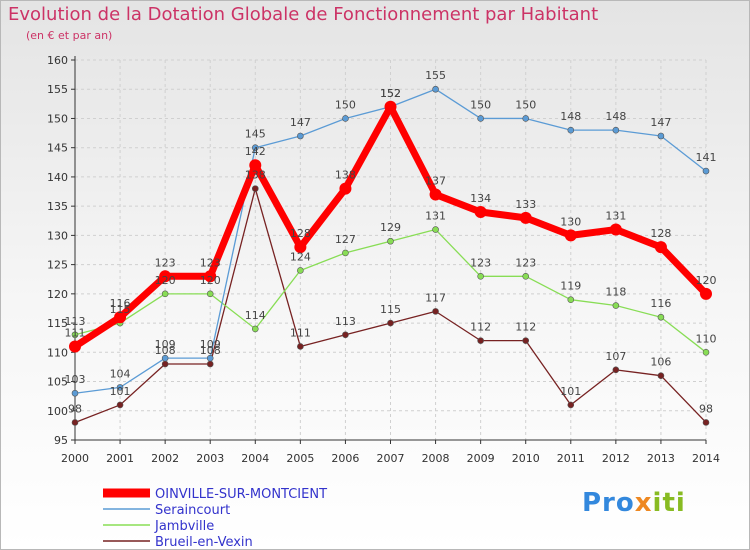 This screenshot has width=750, height=550. What do you see at coordinates (57, 265) in the screenshot?
I see `y-tick-label: 125` at bounding box center [57, 265].